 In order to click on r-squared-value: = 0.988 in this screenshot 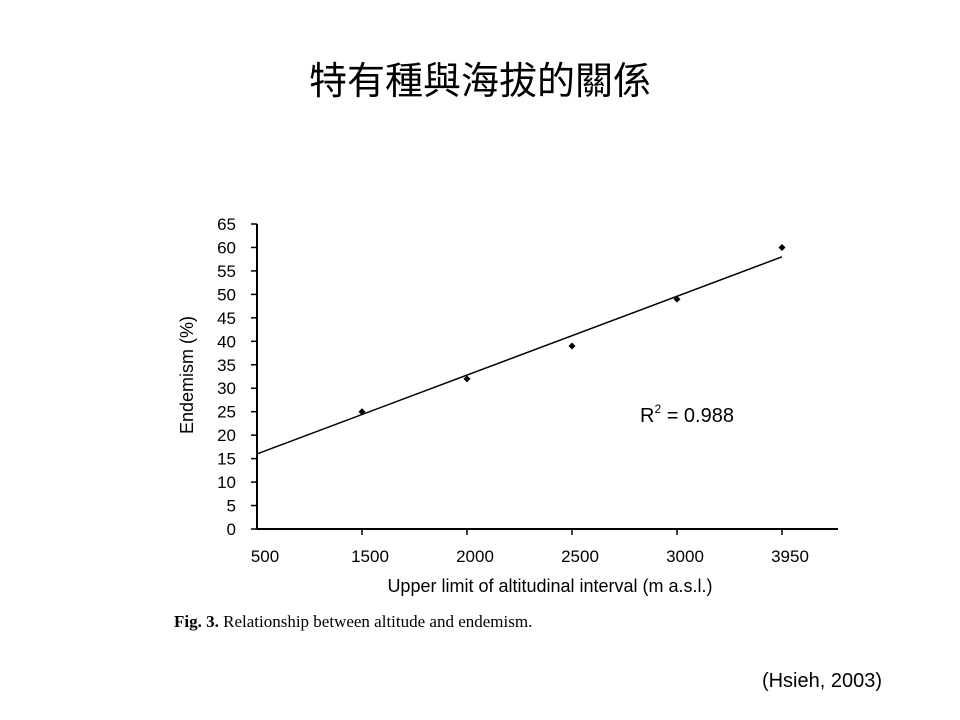, I will do `click(697, 416)`.